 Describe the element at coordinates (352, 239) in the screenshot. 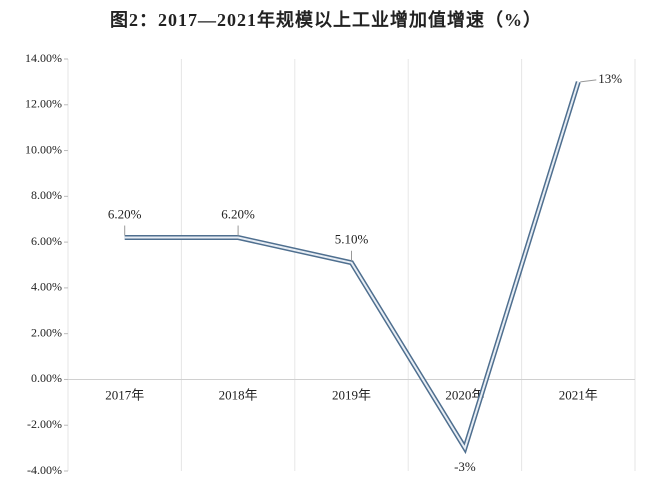

I see `data-label: 5.10%` at that location.